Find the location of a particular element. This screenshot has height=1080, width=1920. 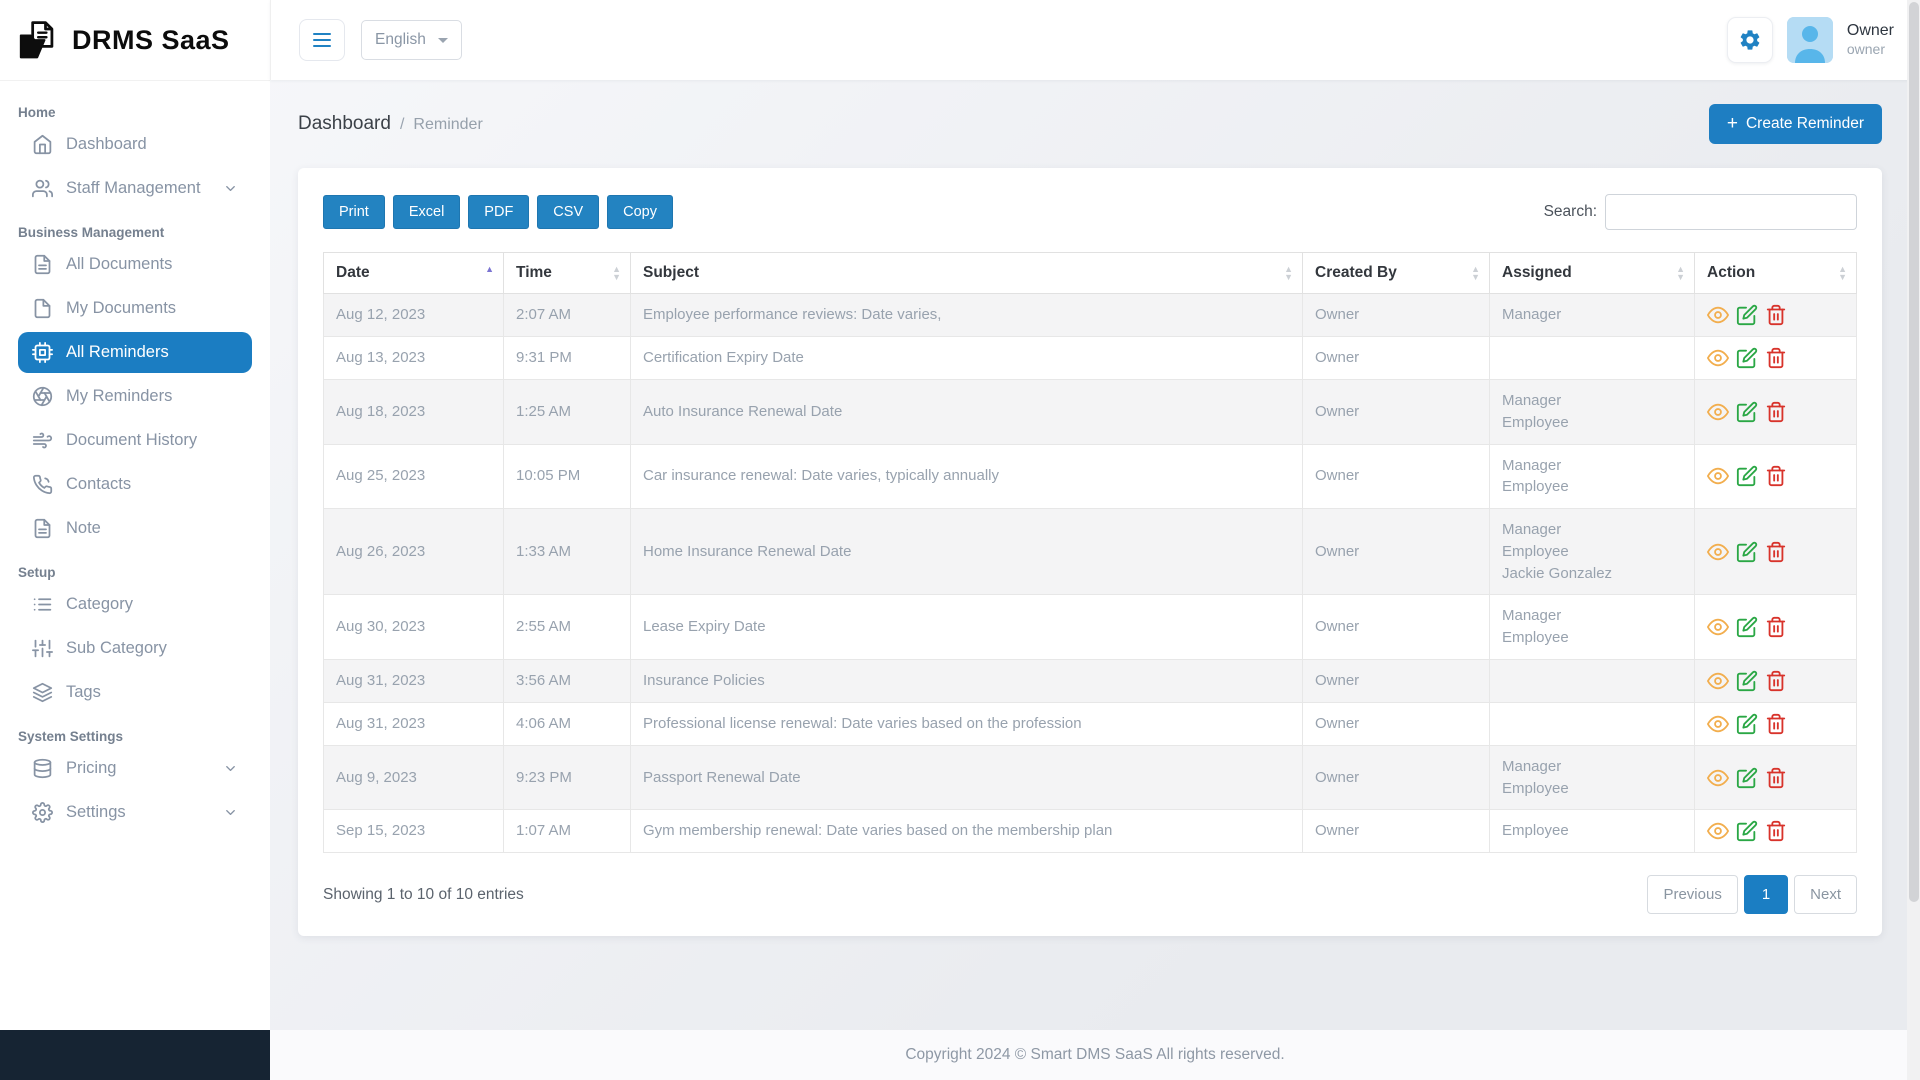

csv-export-button: CSV is located at coordinates (568, 212).